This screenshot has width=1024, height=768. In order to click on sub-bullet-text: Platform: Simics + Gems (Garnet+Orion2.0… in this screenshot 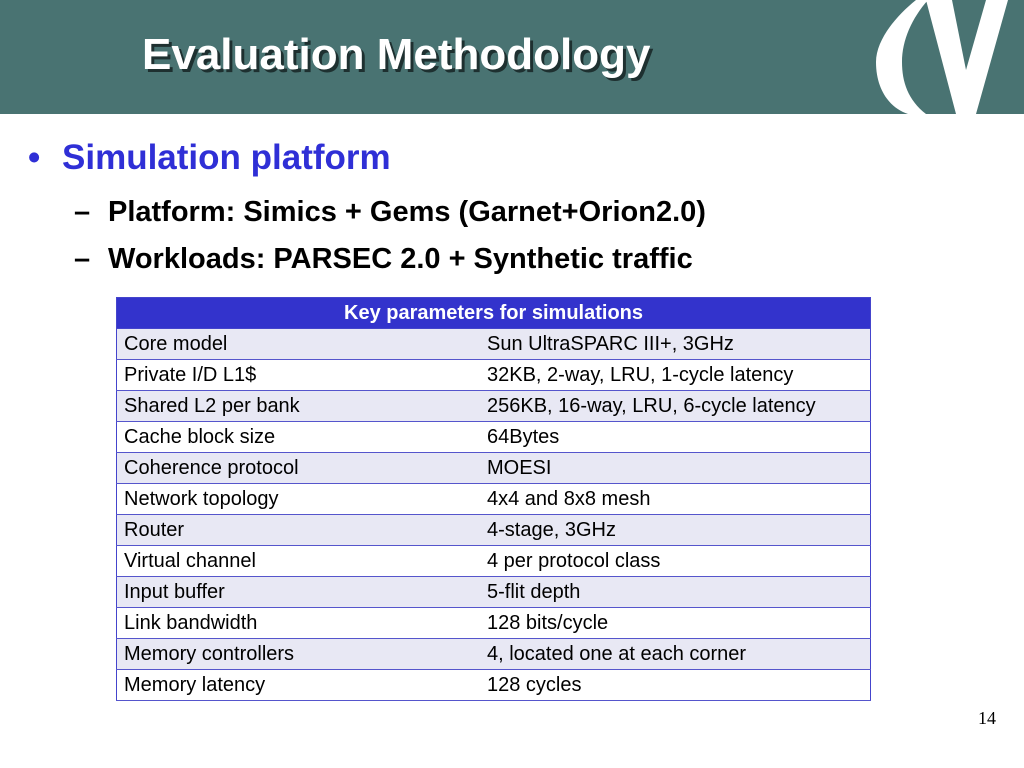, I will do `click(407, 212)`.